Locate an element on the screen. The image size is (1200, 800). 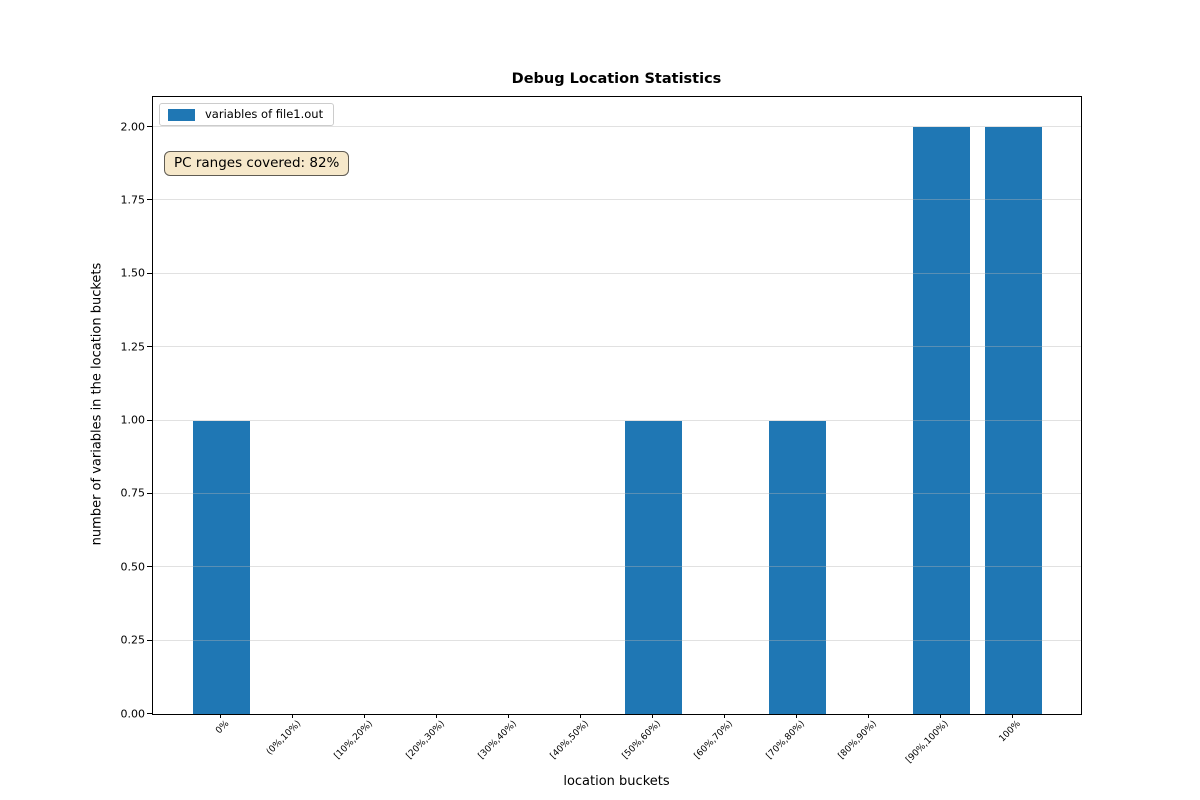
x-tick-label: [10%,20%) is located at coordinates (354, 740).